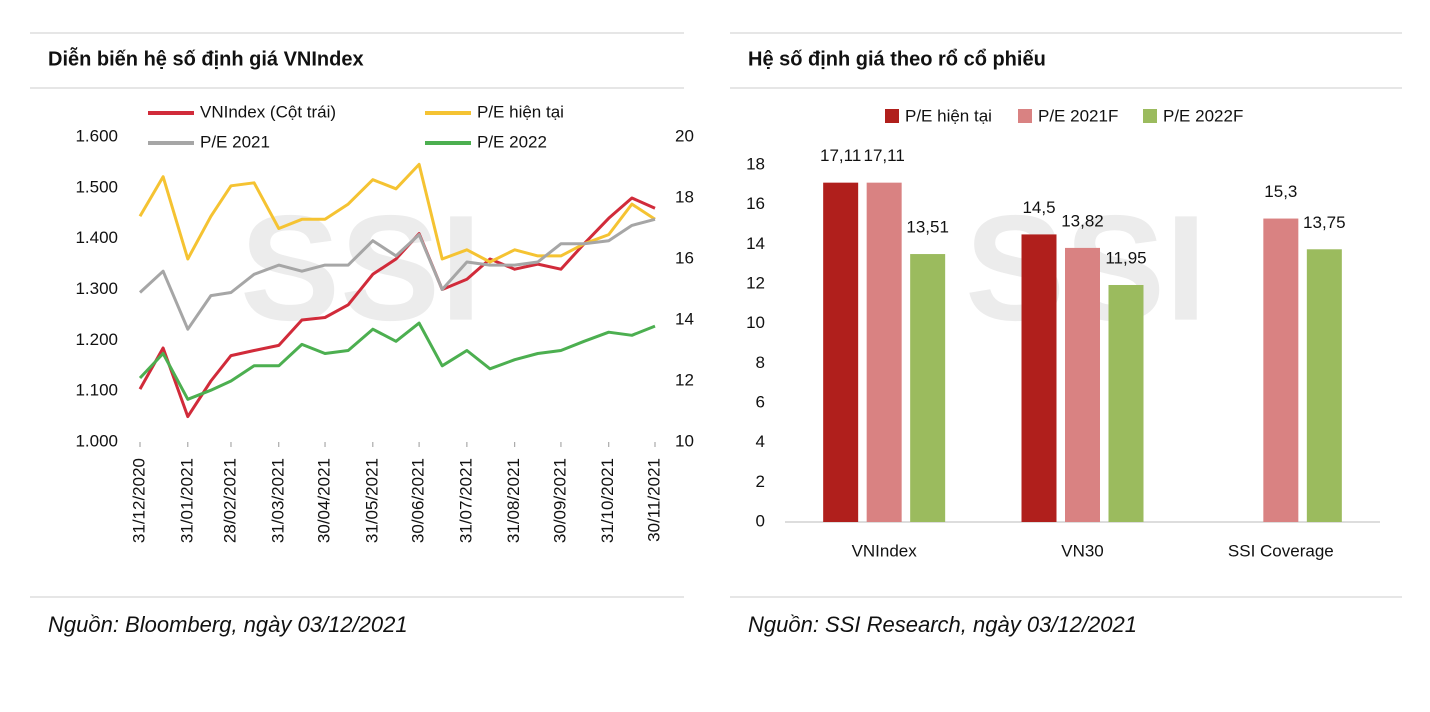 This screenshot has width=1430, height=712. I want to click on chart-title: Diễn biến hệ số định giá VNIndex, so click(206, 58).